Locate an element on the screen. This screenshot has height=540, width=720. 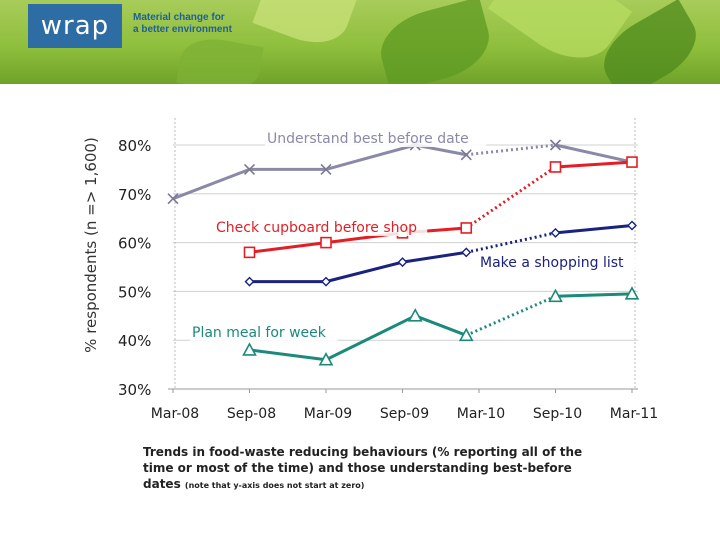
tagline: Material change for a better environment is located at coordinates (193, 24).